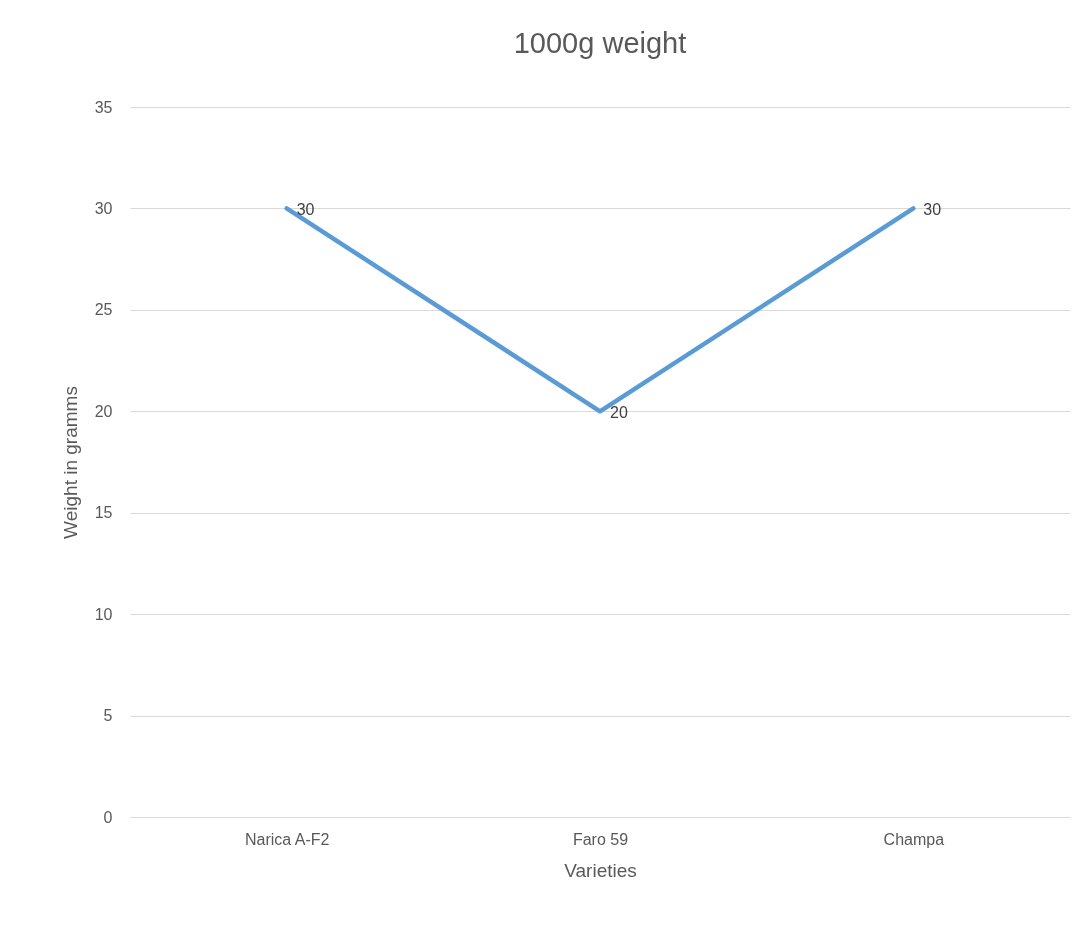 This screenshot has height=930, width=1086. What do you see at coordinates (600, 43) in the screenshot?
I see `chart-title: 1000g weight` at bounding box center [600, 43].